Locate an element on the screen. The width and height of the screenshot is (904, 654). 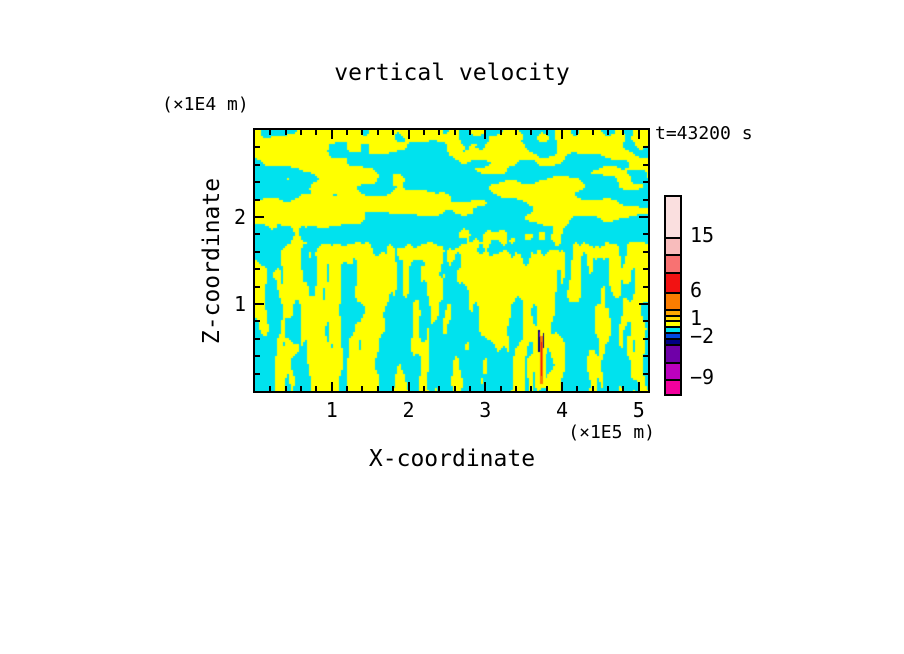
colorbar-segment-salmon is located at coordinates (673, 263).